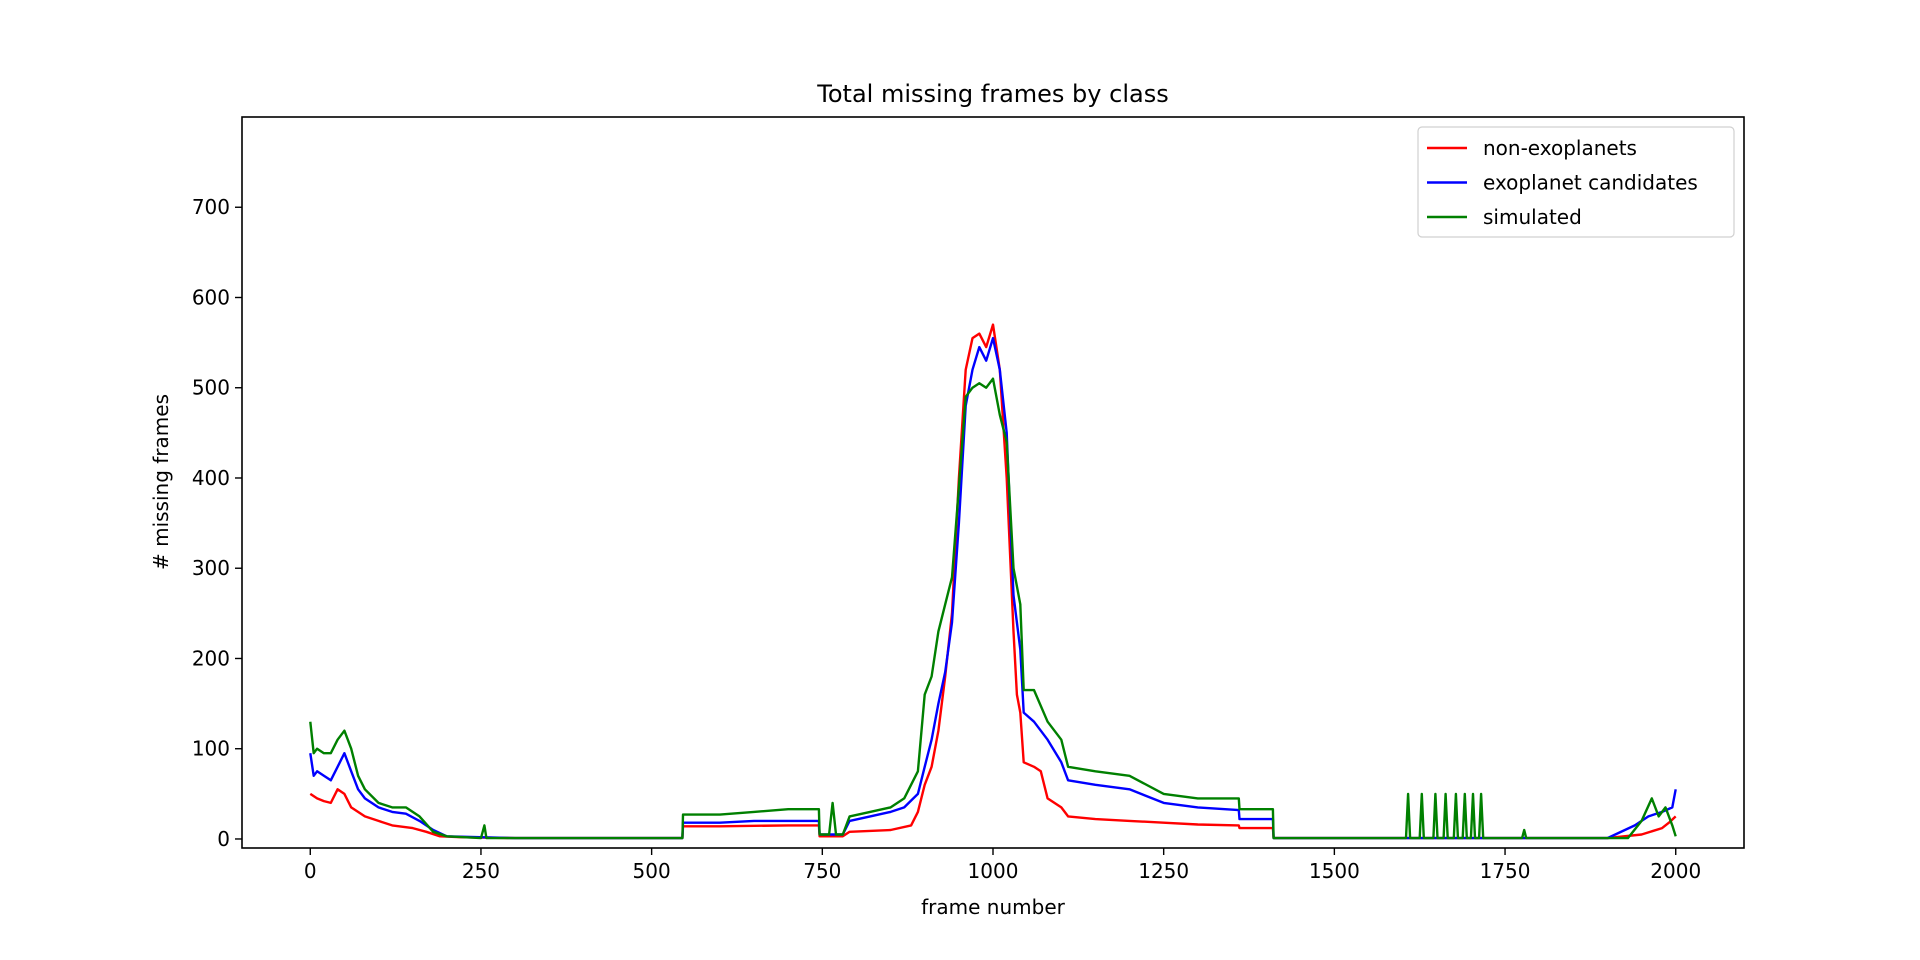  I want to click on y-axis-label: # missing frames, so click(161, 482).